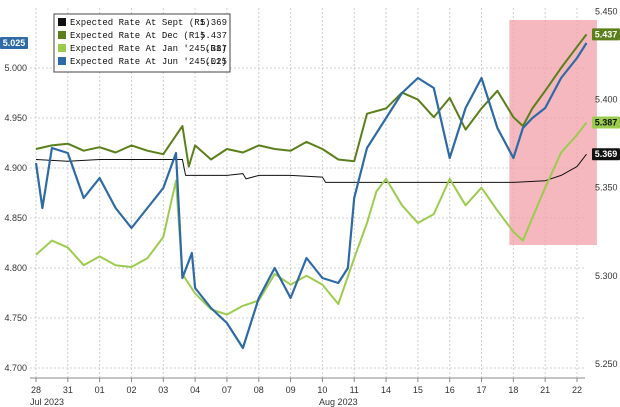 This screenshot has width=620, height=407. I want to click on x-tick-label: 11, so click(354, 390).